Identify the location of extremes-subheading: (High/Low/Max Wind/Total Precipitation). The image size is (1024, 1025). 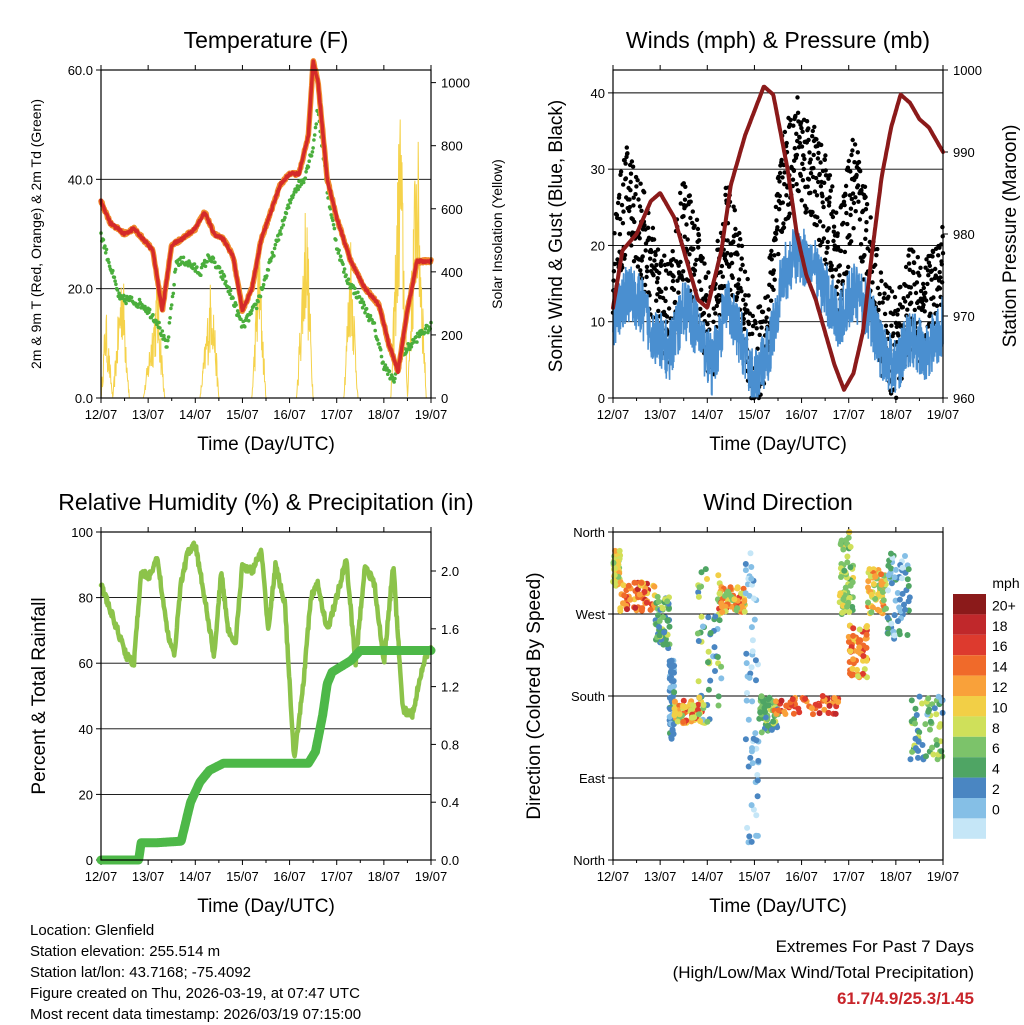
(823, 972).